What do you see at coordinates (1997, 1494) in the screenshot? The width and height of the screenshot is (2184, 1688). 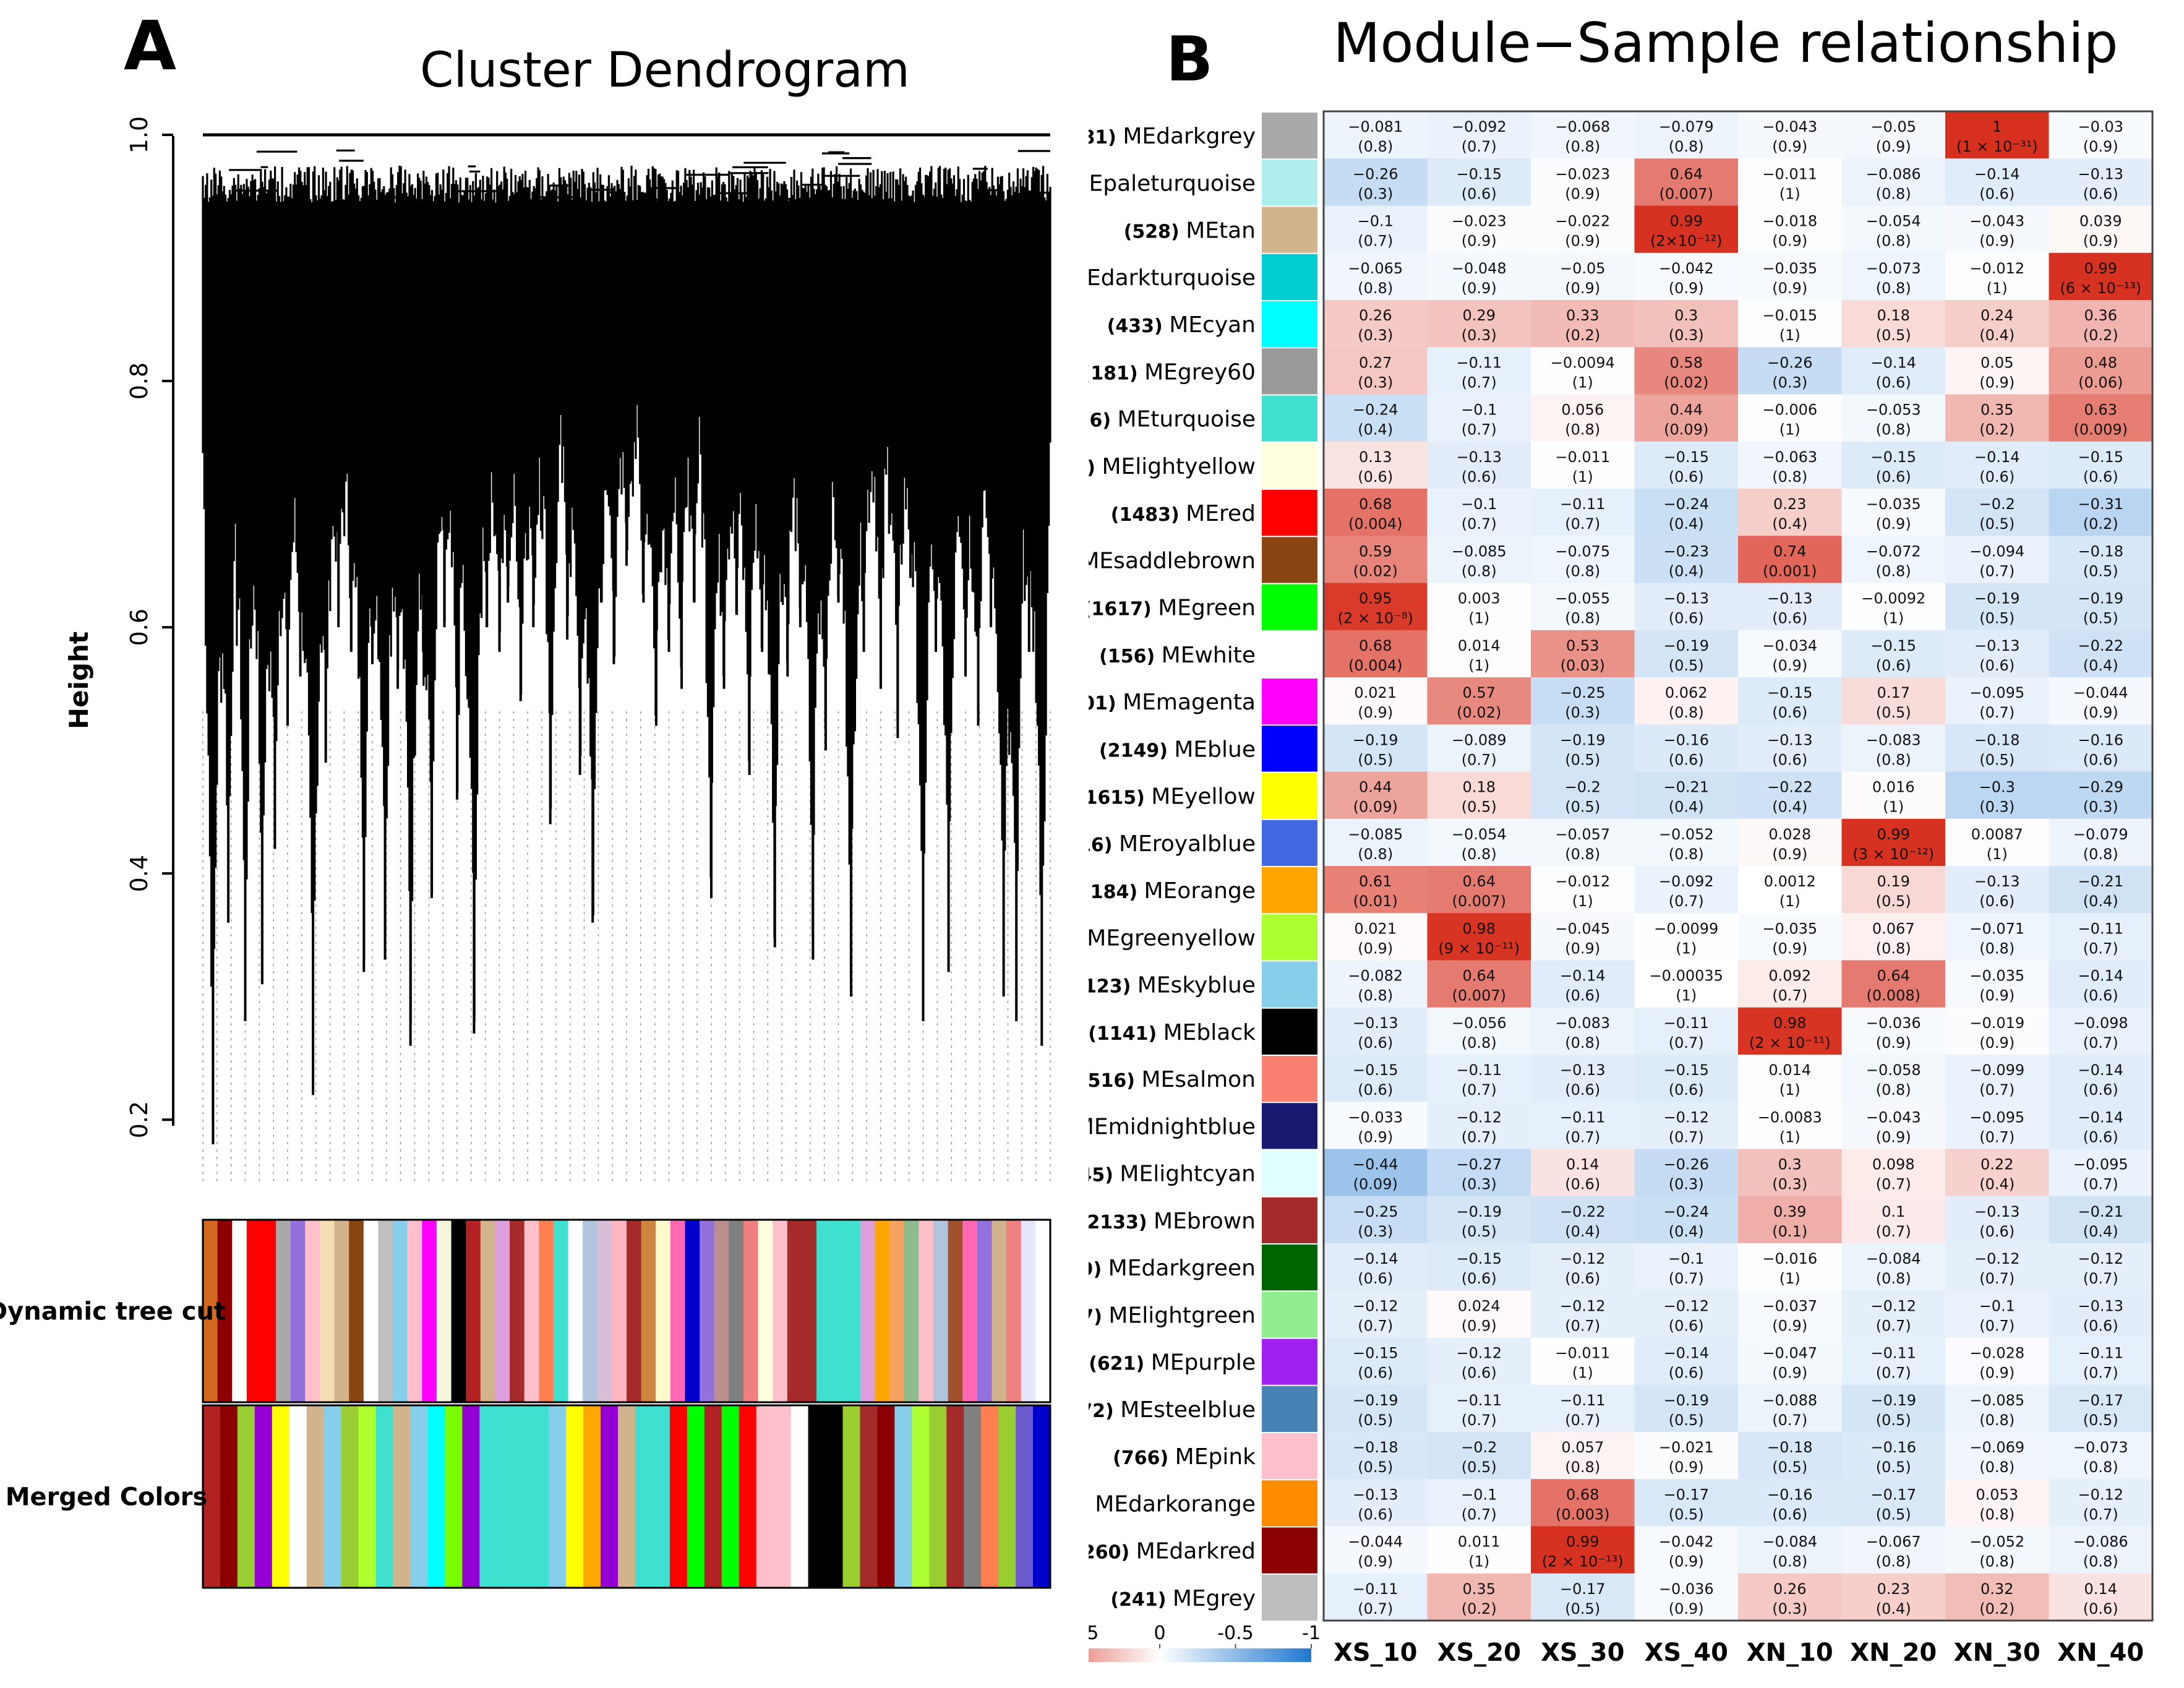 I see `cell-correlation: 0.053` at bounding box center [1997, 1494].